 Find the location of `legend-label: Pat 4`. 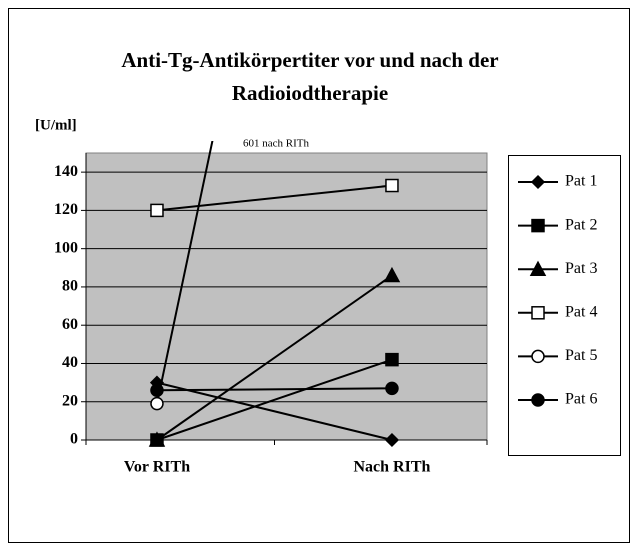

legend-label: Pat 4 is located at coordinates (581, 311).